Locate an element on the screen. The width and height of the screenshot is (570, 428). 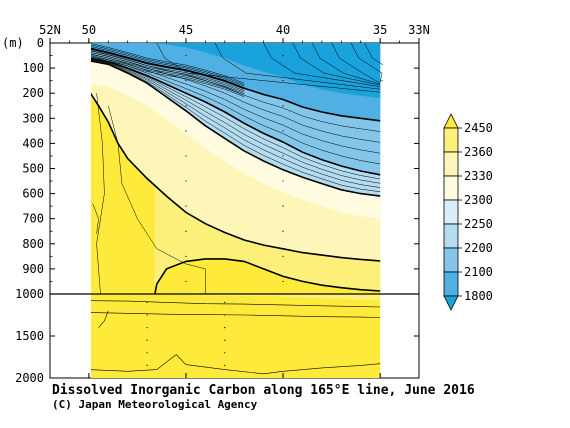
x-tick-label: 33N is located at coordinates (419, 30).